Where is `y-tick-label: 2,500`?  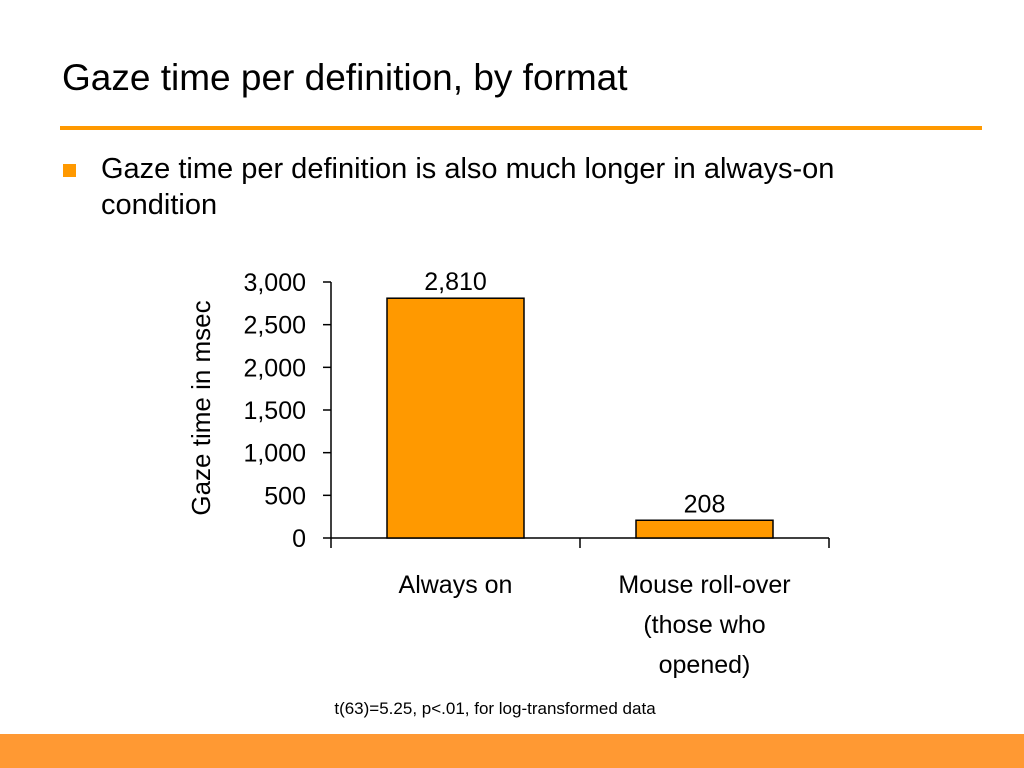
y-tick-label: 2,500 is located at coordinates (274, 326).